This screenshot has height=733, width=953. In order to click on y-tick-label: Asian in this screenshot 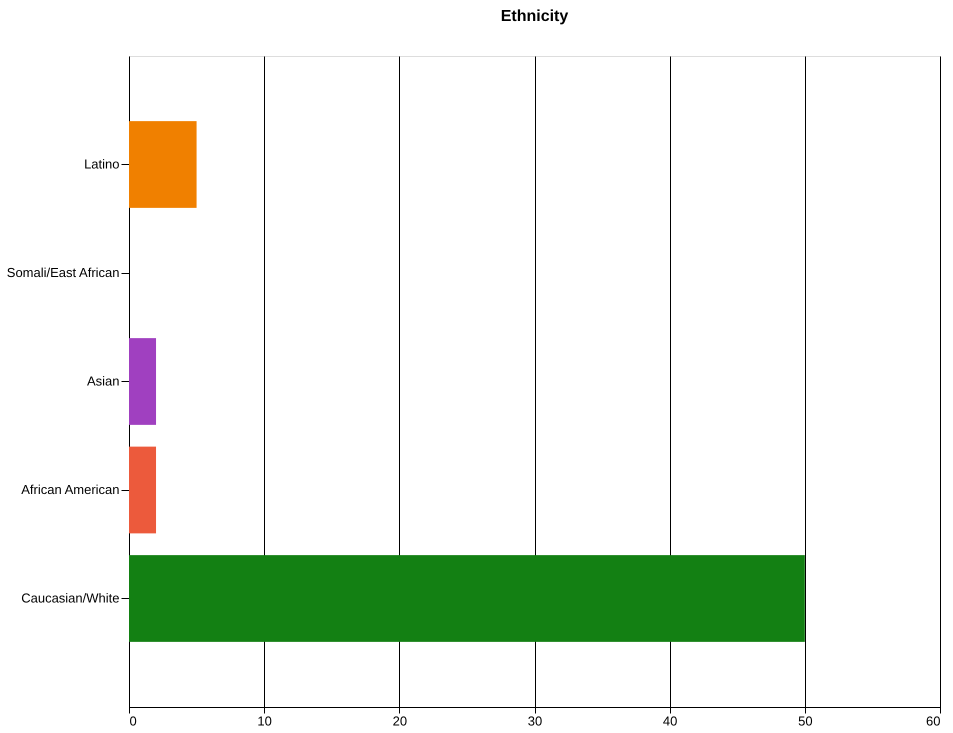, I will do `click(103, 381)`.